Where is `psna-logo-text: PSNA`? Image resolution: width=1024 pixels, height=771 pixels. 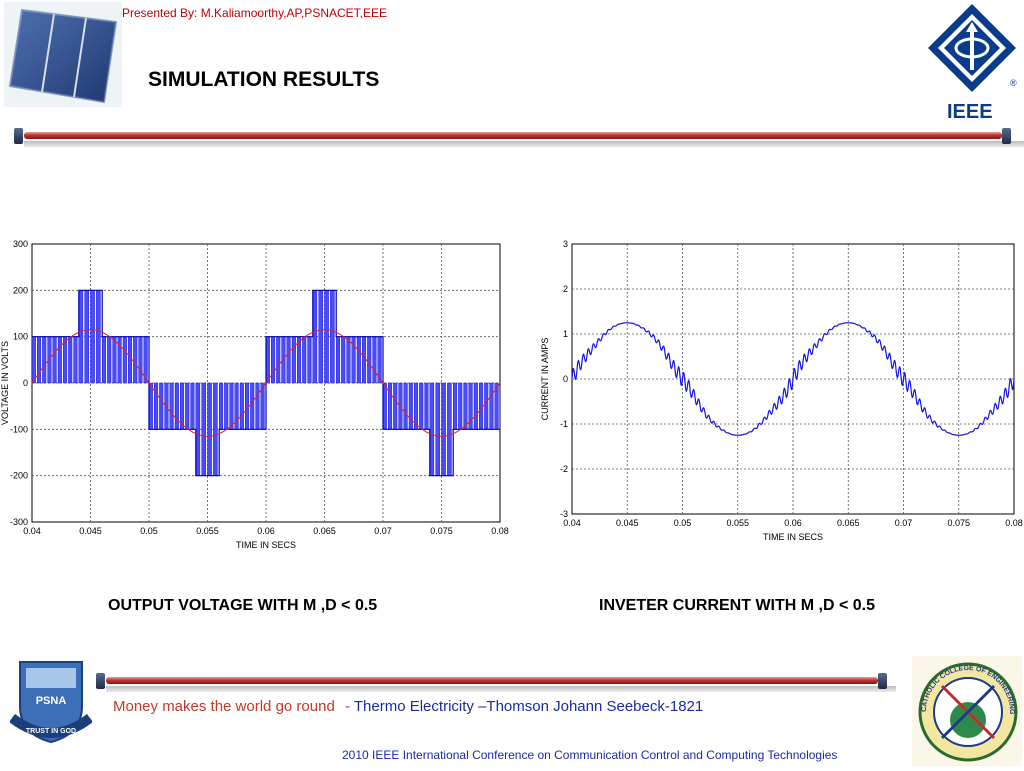 psna-logo-text: PSNA is located at coordinates (51, 701).